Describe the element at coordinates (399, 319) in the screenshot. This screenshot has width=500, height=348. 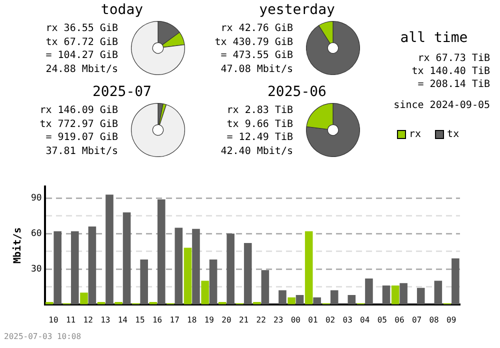
I see `x-tick-label: 06` at that location.